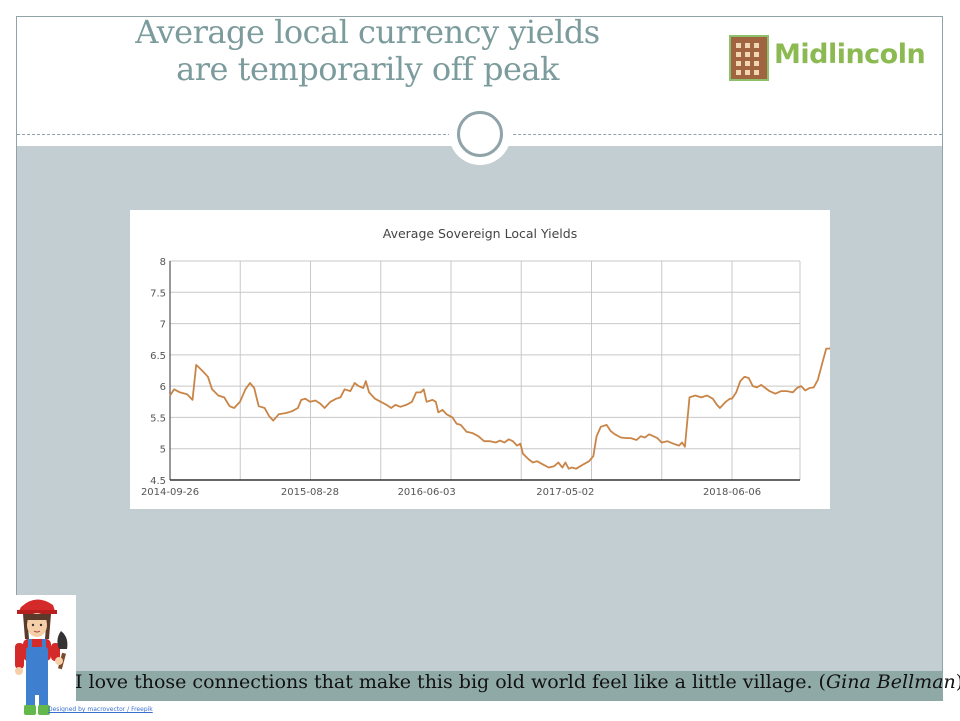 This screenshot has width=960, height=721. What do you see at coordinates (565, 492) in the screenshot?
I see `x-tick-label: 2017-05-02` at bounding box center [565, 492].